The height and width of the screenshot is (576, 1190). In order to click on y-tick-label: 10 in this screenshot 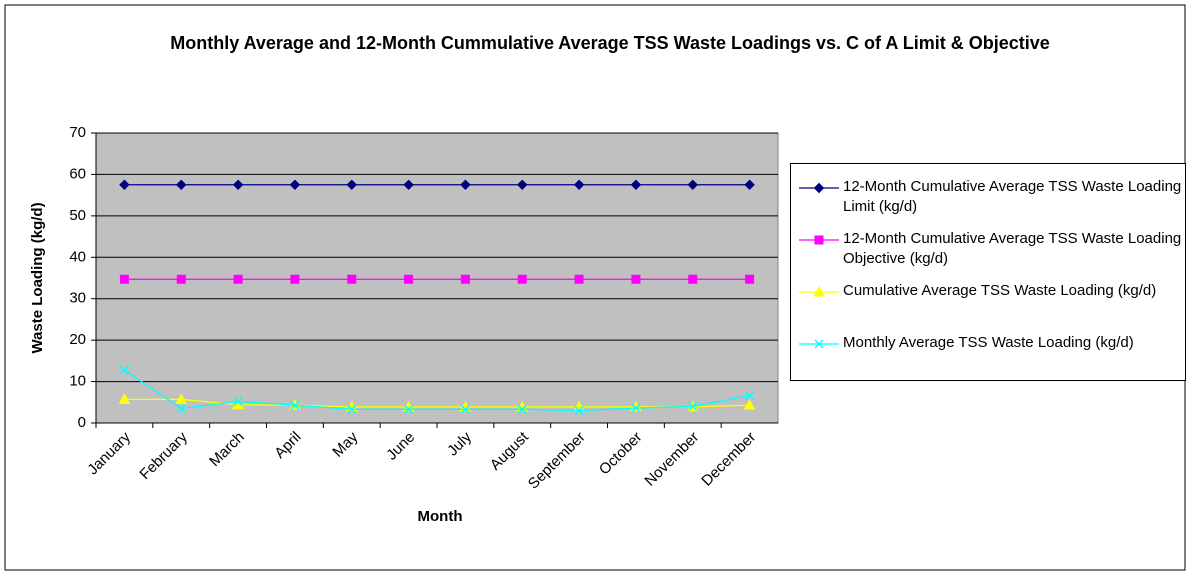, I will do `click(77, 381)`.